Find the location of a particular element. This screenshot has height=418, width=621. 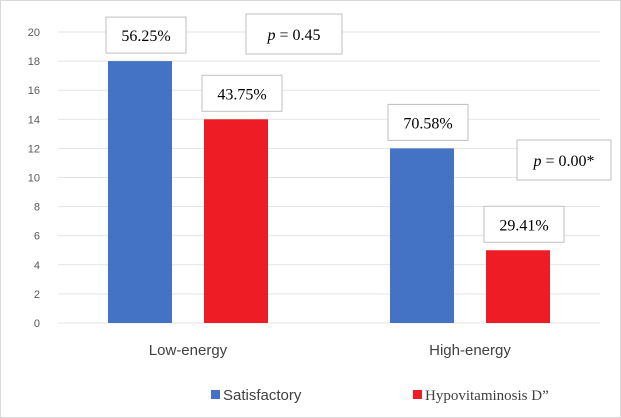

y-tick-label: 2 is located at coordinates (37, 295).